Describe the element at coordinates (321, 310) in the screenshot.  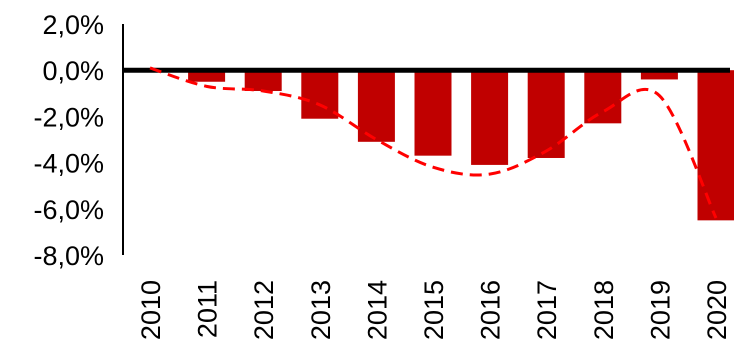
I see `x-tick-label: 2013` at that location.